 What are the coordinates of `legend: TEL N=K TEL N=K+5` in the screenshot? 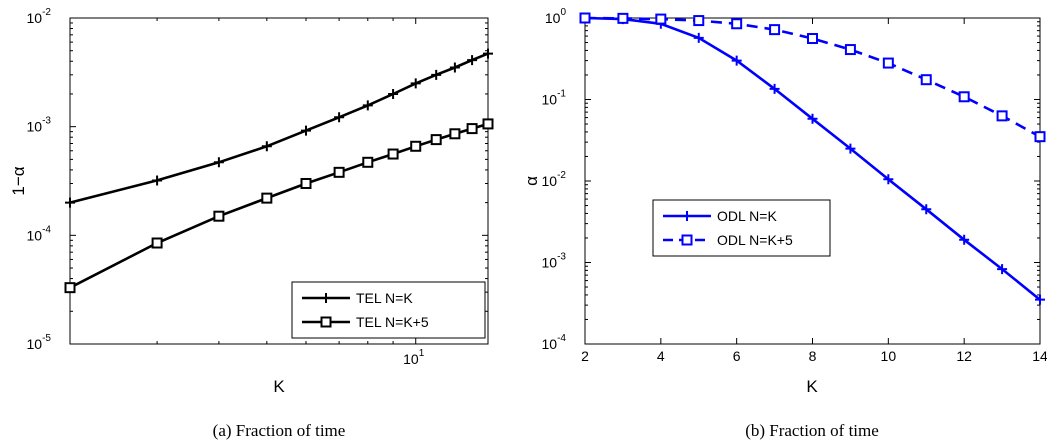 It's located at (388, 310).